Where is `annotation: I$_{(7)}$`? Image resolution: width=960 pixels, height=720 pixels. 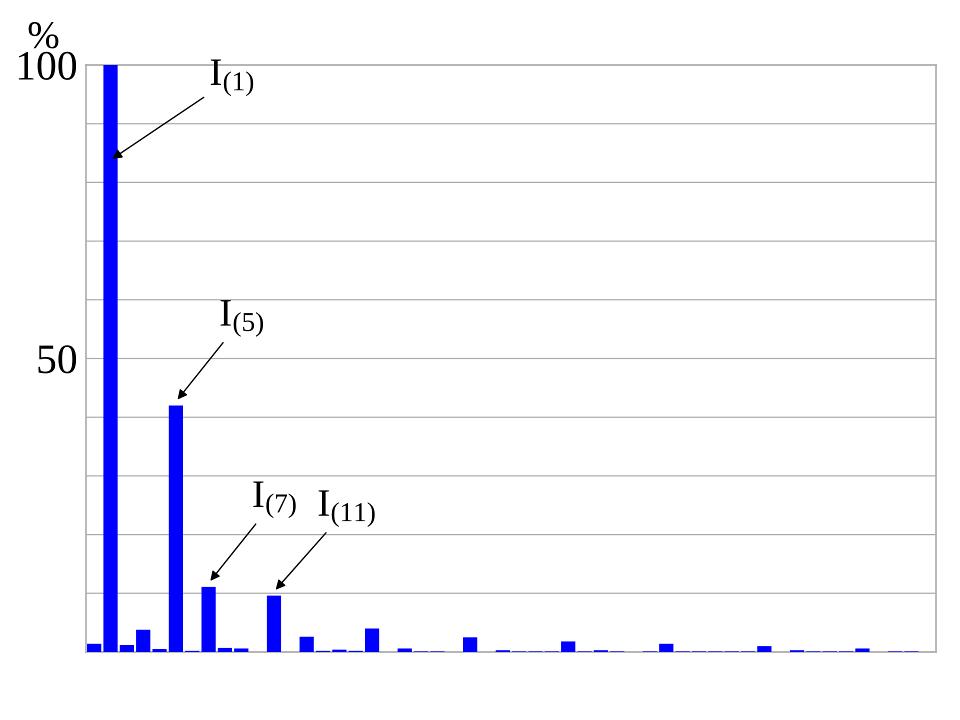 annotation: I$_{(7)}$ is located at coordinates (274, 500).